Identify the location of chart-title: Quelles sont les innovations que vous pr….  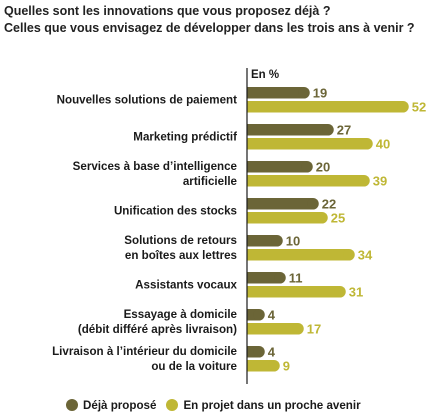
(222, 20).